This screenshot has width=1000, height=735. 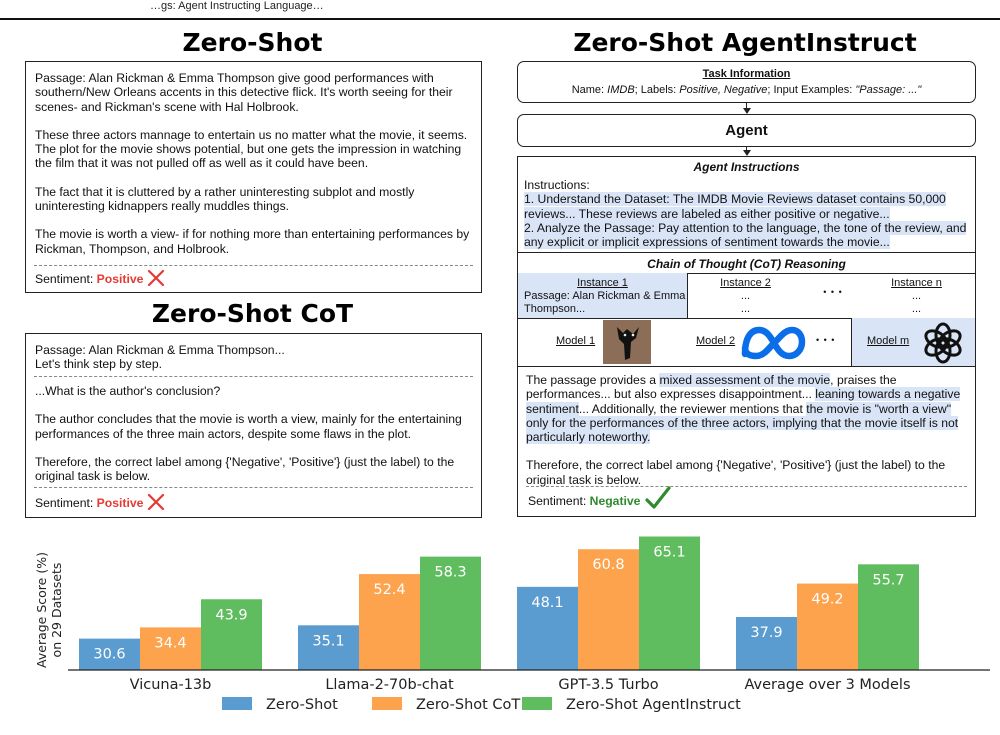 What do you see at coordinates (879, 408) in the screenshot?
I see `reason-highlight: the movie is "worth a view"` at bounding box center [879, 408].